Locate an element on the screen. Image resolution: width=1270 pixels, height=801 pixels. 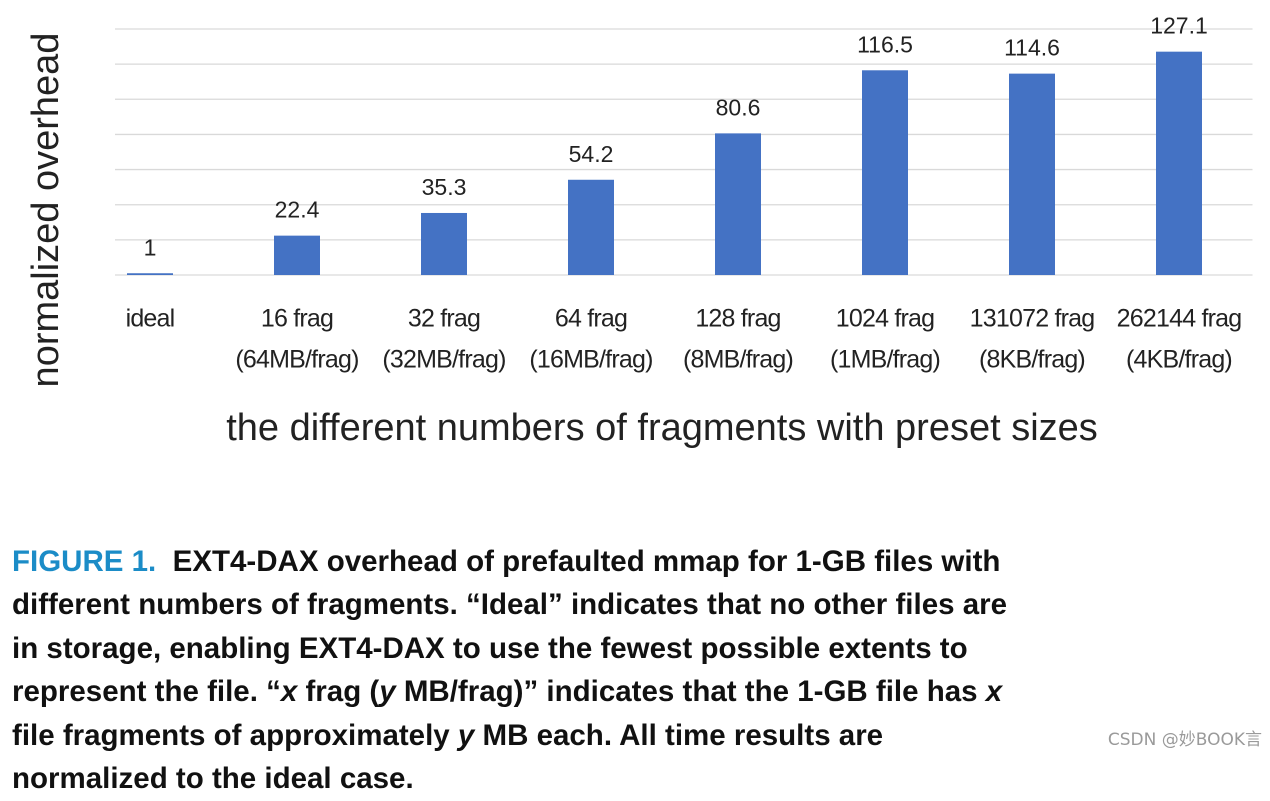
caption-text: MB each. All time results are is located at coordinates (679, 735).